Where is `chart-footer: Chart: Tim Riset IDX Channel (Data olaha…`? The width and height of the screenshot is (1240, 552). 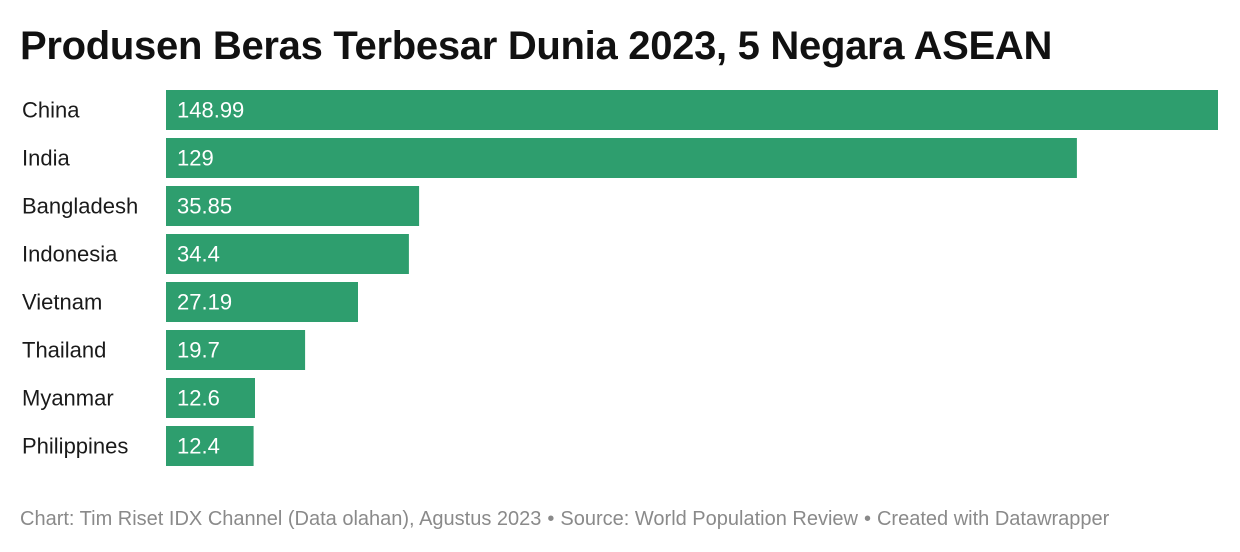
chart-footer: Chart: Tim Riset IDX Channel (Data olaha… is located at coordinates (620, 519).